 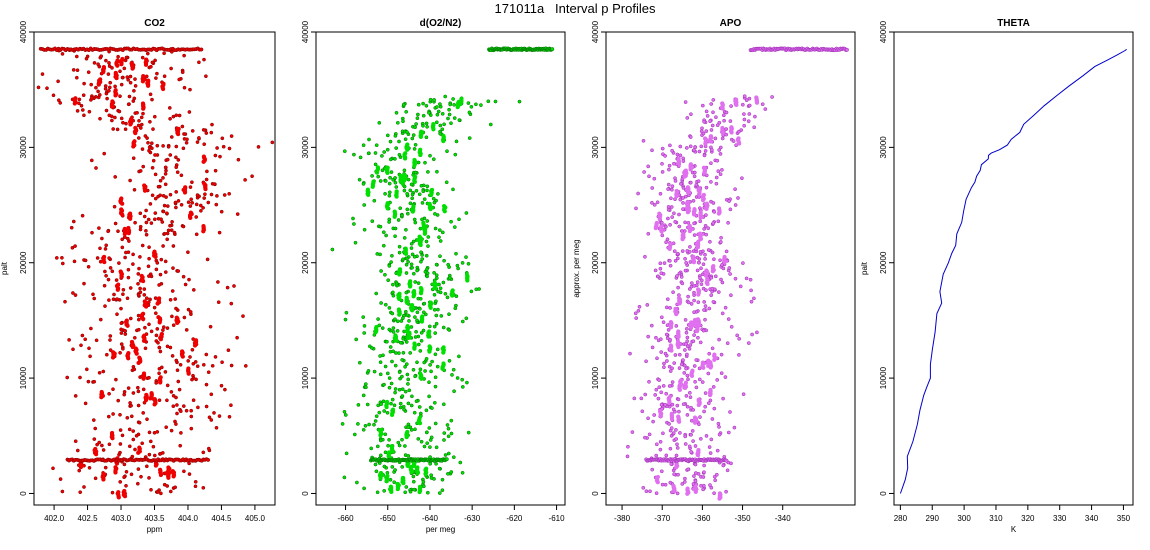 I want to click on y-tick-label: 0, so click(x=883, y=493).